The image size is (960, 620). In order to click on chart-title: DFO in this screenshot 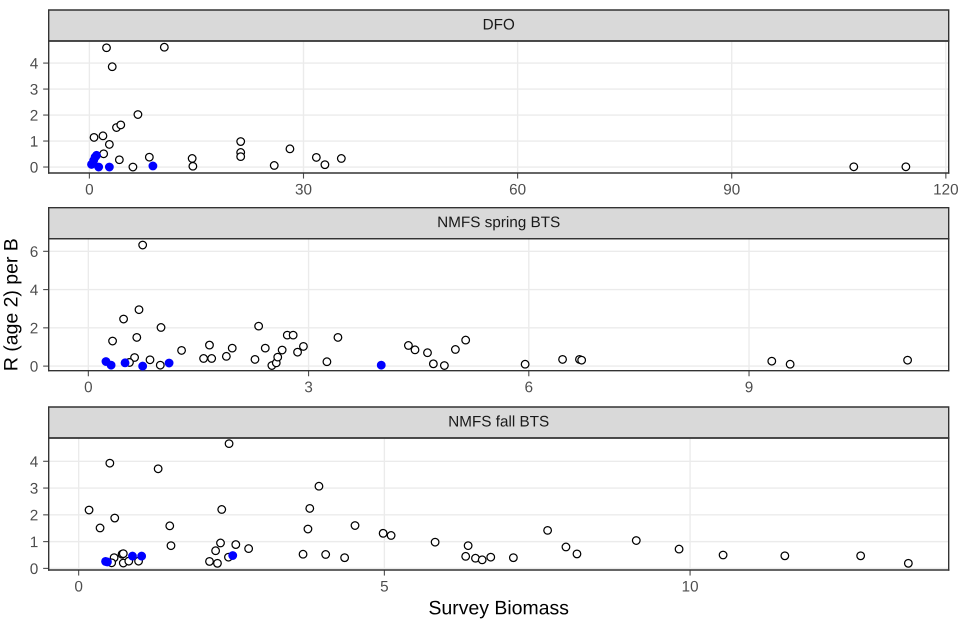, I will do `click(499, 24)`.